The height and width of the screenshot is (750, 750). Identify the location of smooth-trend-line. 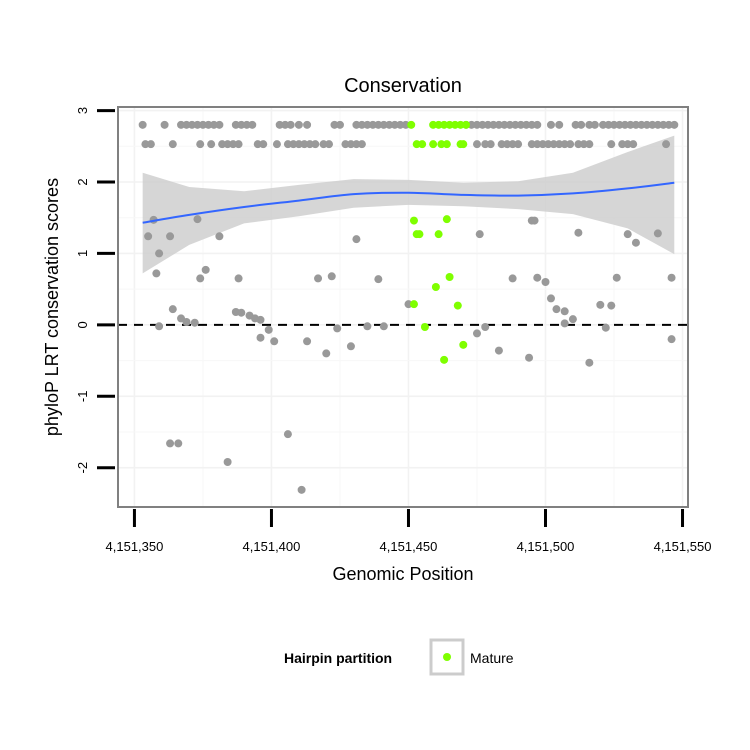
(408, 202).